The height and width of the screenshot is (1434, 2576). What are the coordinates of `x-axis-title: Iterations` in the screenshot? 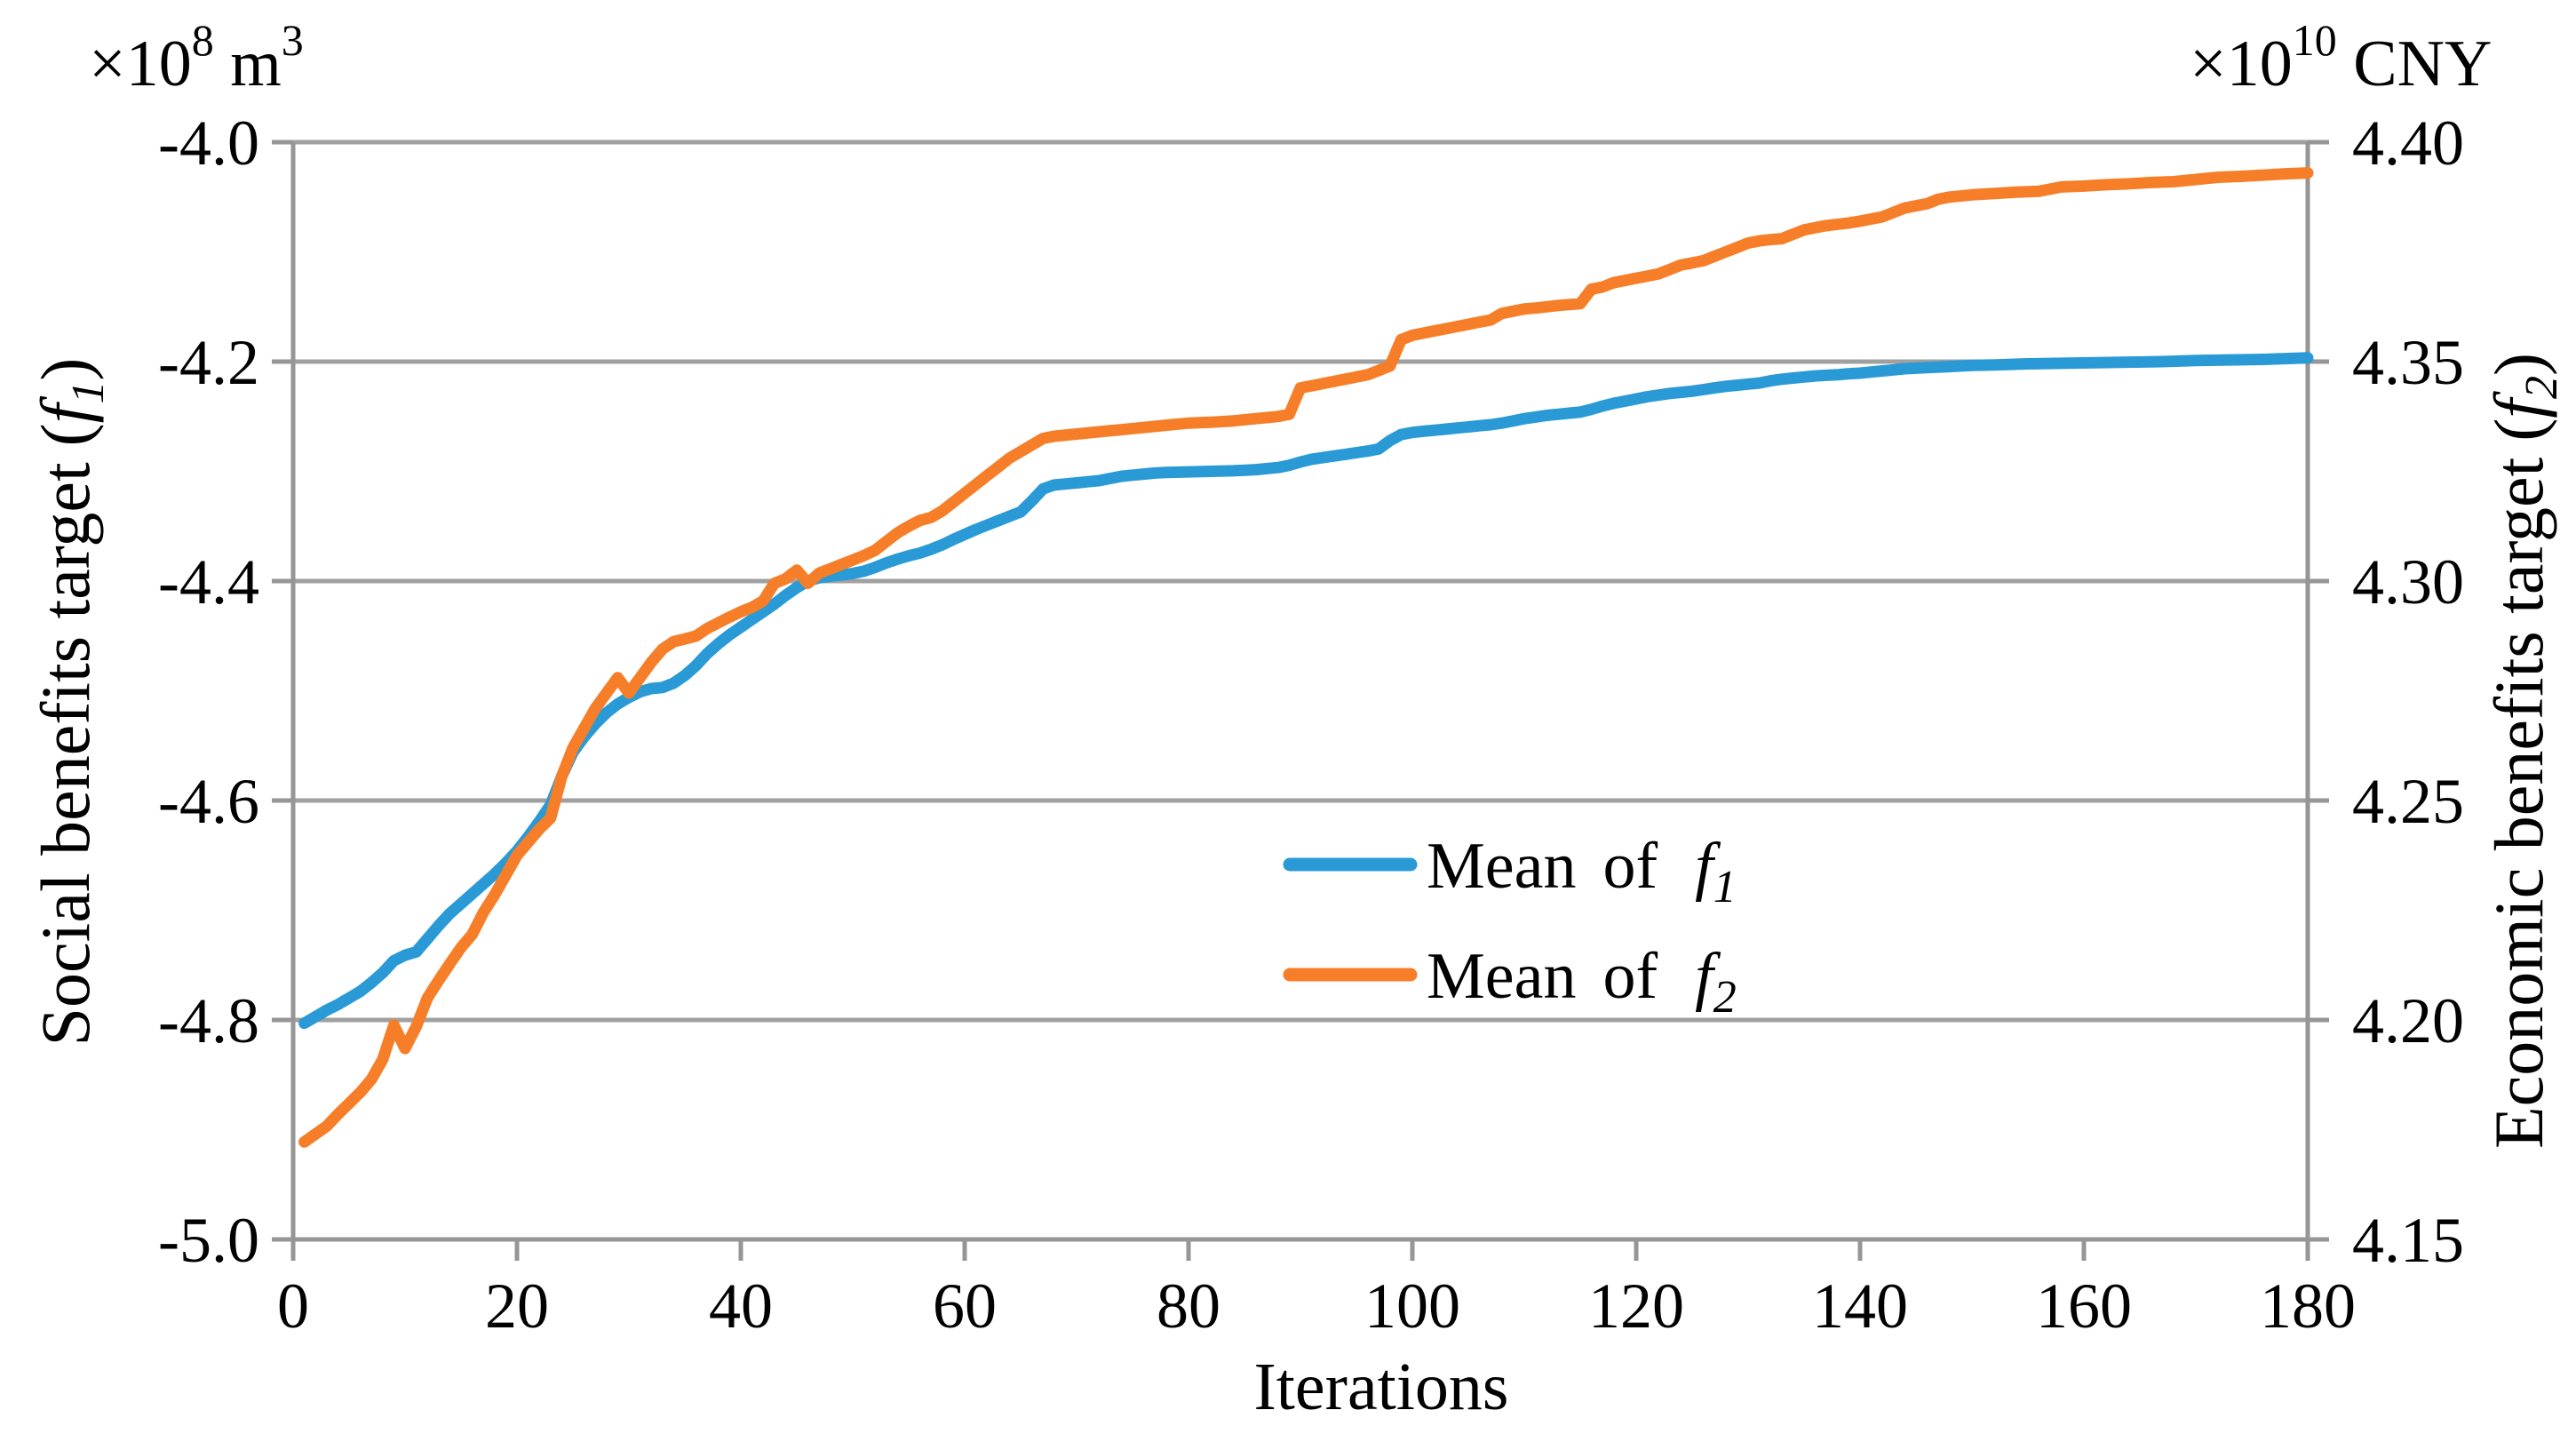 It's located at (1380, 1387).